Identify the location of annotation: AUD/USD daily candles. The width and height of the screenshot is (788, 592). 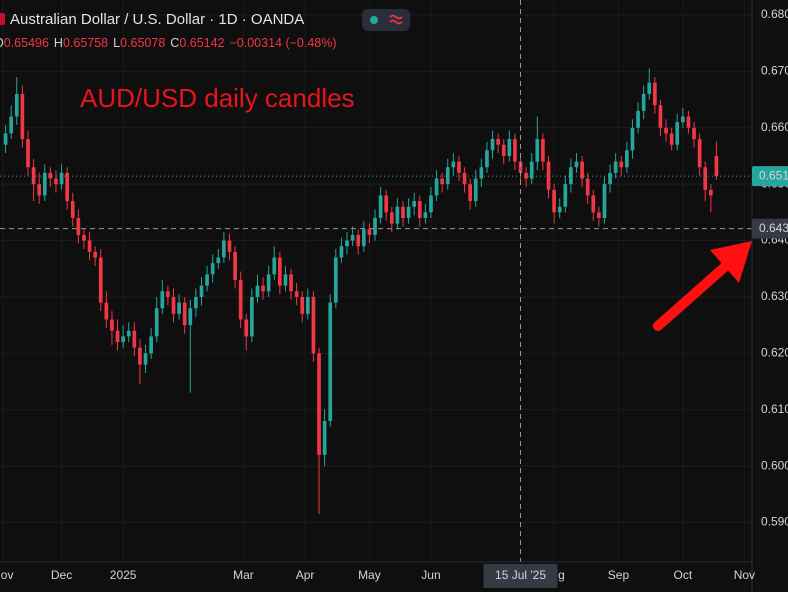
(217, 98).